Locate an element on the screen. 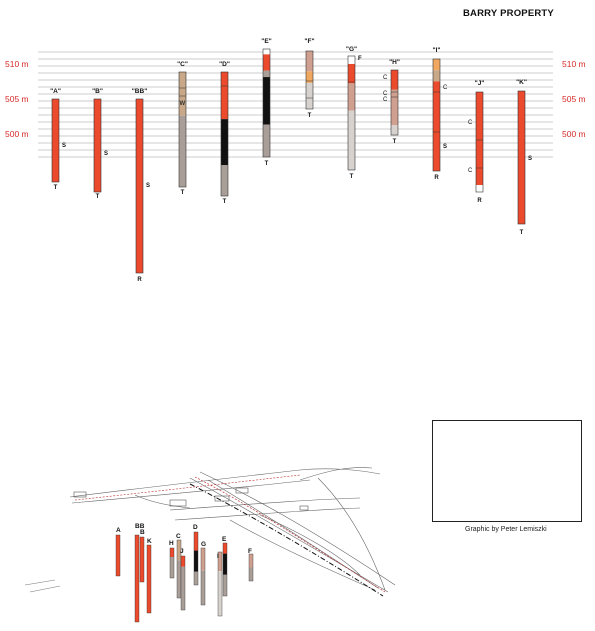 This screenshot has height=631, width=595. boring-a-layer is located at coordinates (55, 140).